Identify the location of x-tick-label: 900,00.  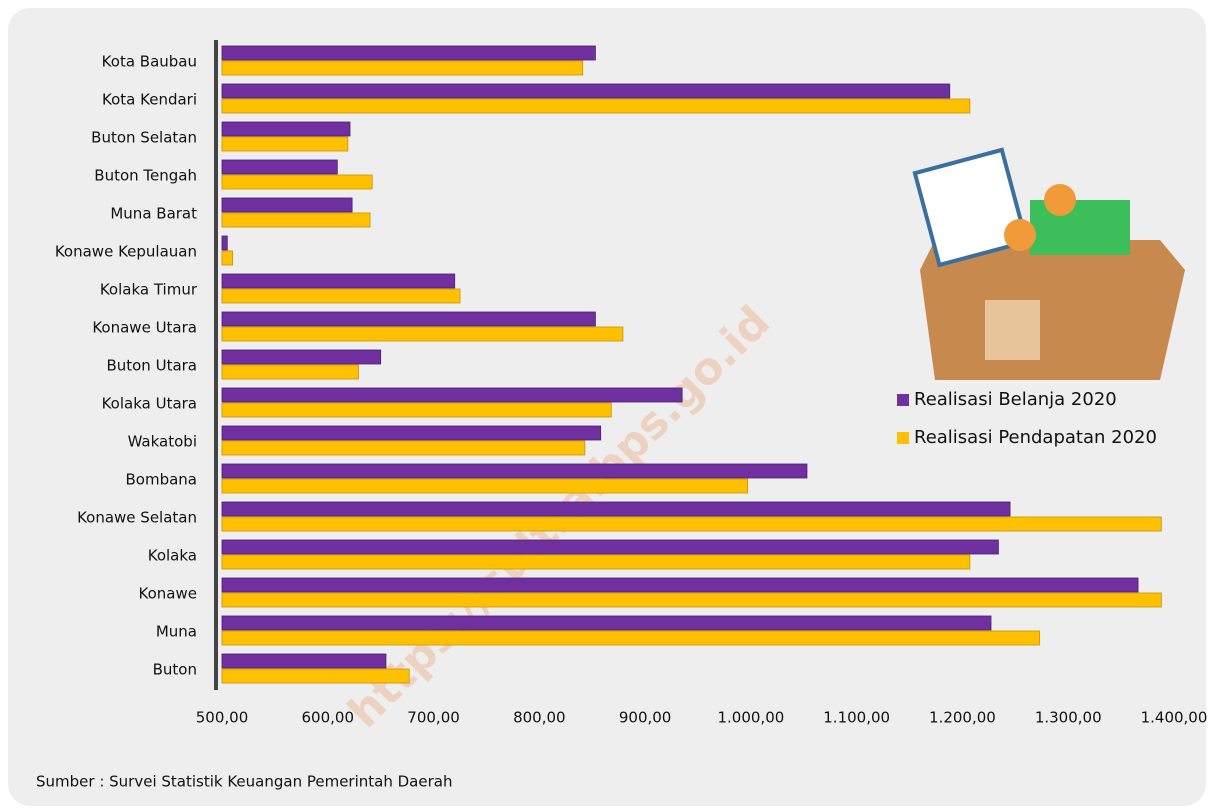
(645, 718).